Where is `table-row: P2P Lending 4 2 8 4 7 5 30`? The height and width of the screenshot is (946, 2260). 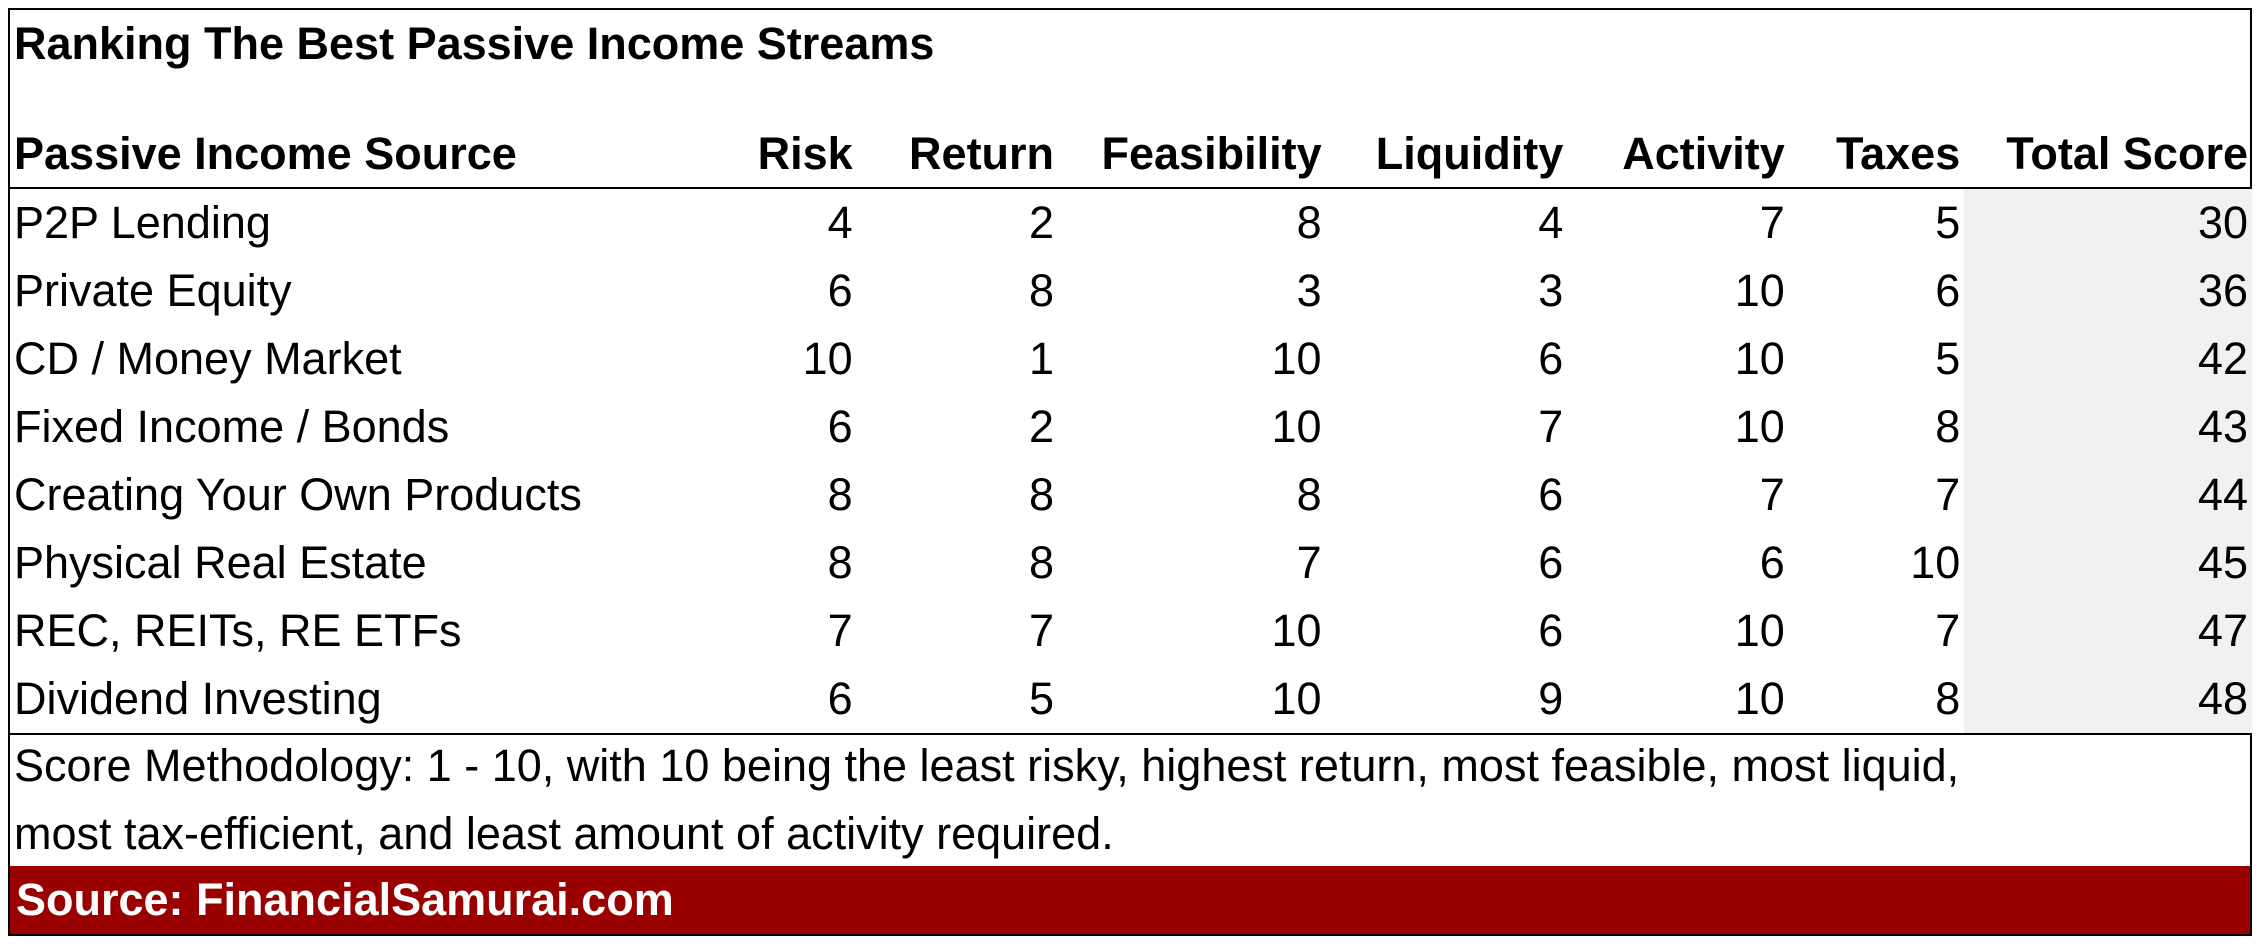
table-row: P2P Lending 4 2 8 4 7 5 30 is located at coordinates (1130, 222).